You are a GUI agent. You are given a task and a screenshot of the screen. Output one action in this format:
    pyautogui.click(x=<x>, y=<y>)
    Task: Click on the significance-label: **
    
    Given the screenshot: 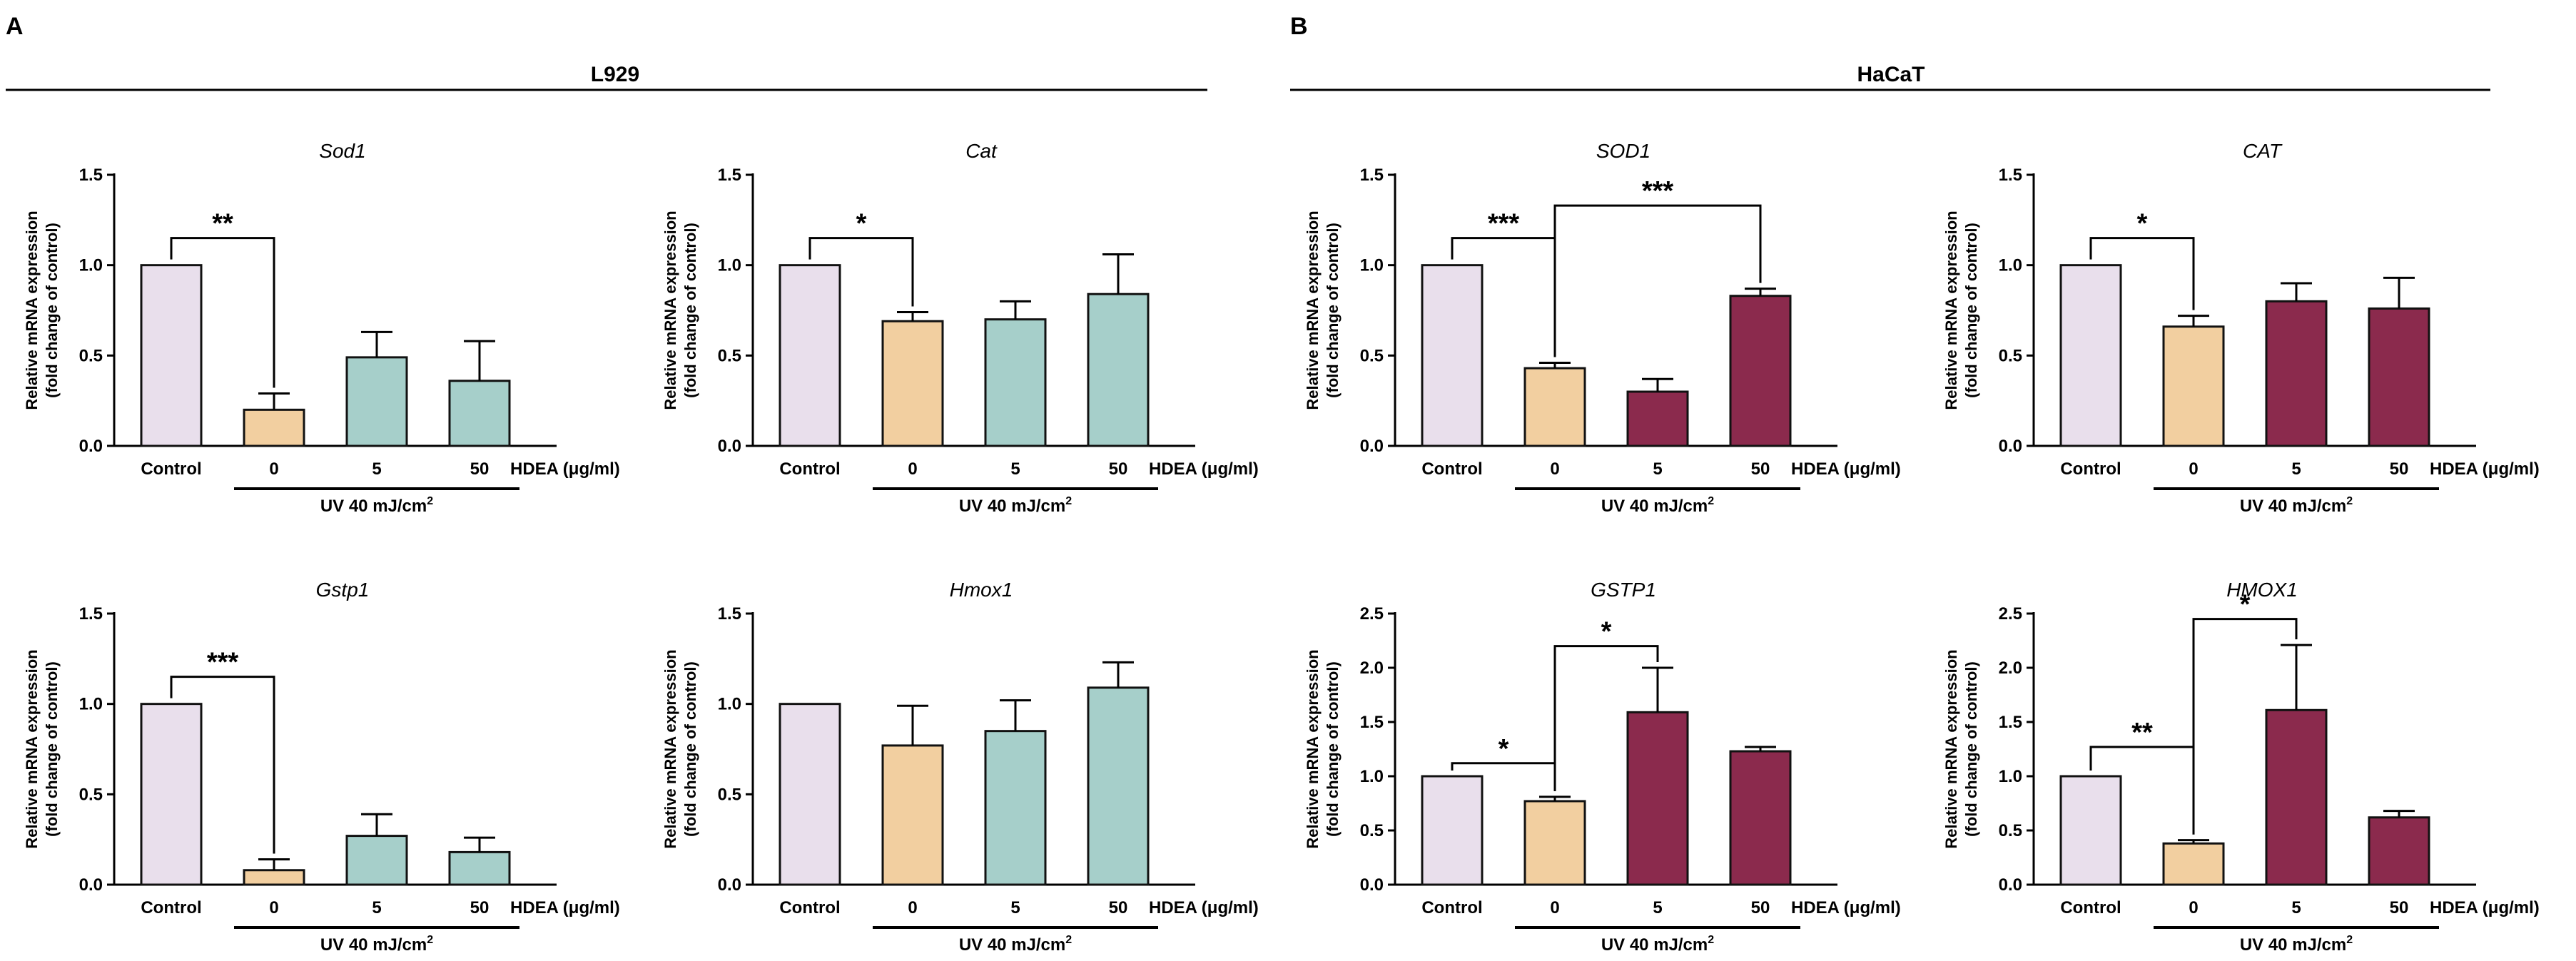 What is the action you would take?
    pyautogui.click(x=222, y=224)
    